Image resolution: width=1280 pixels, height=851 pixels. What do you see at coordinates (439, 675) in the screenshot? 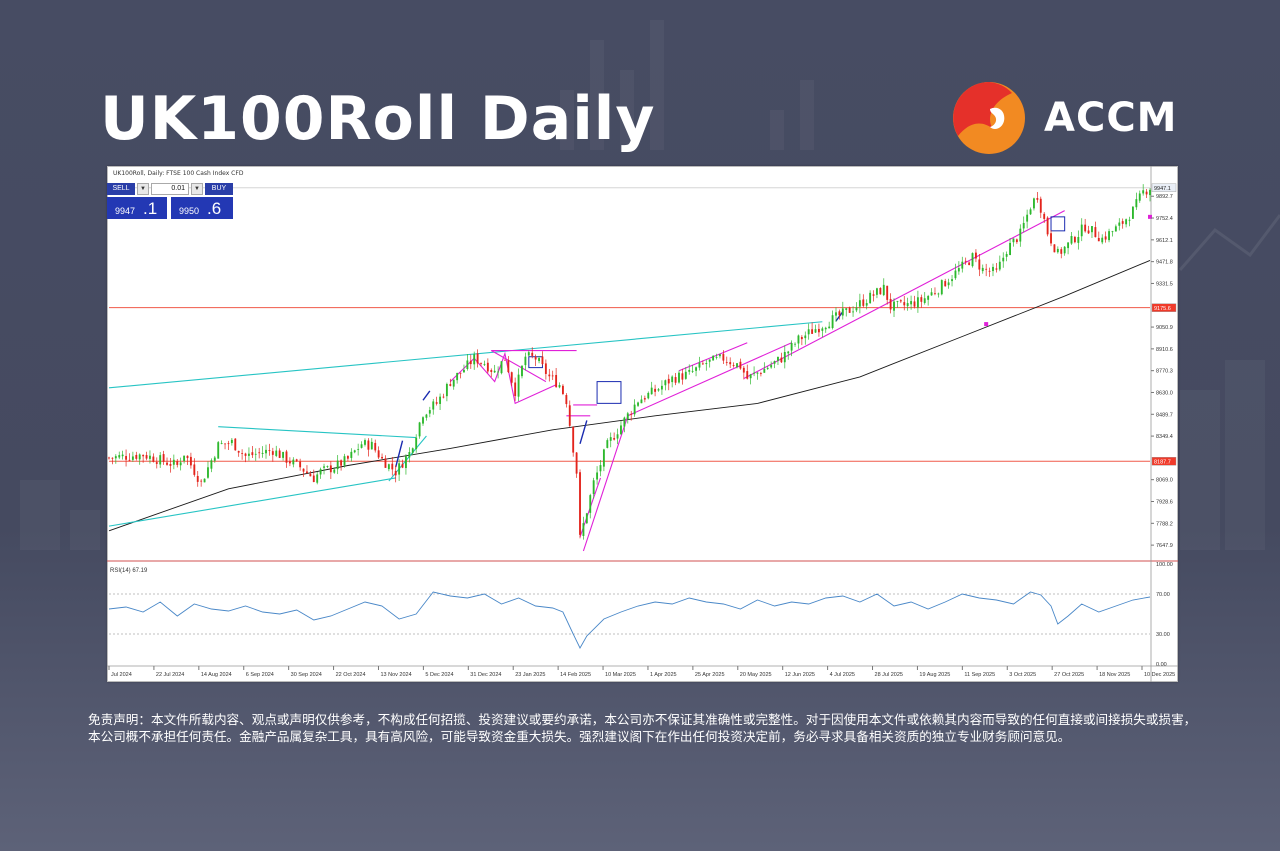
I see `date-label: 5 Dec 2024` at bounding box center [439, 675].